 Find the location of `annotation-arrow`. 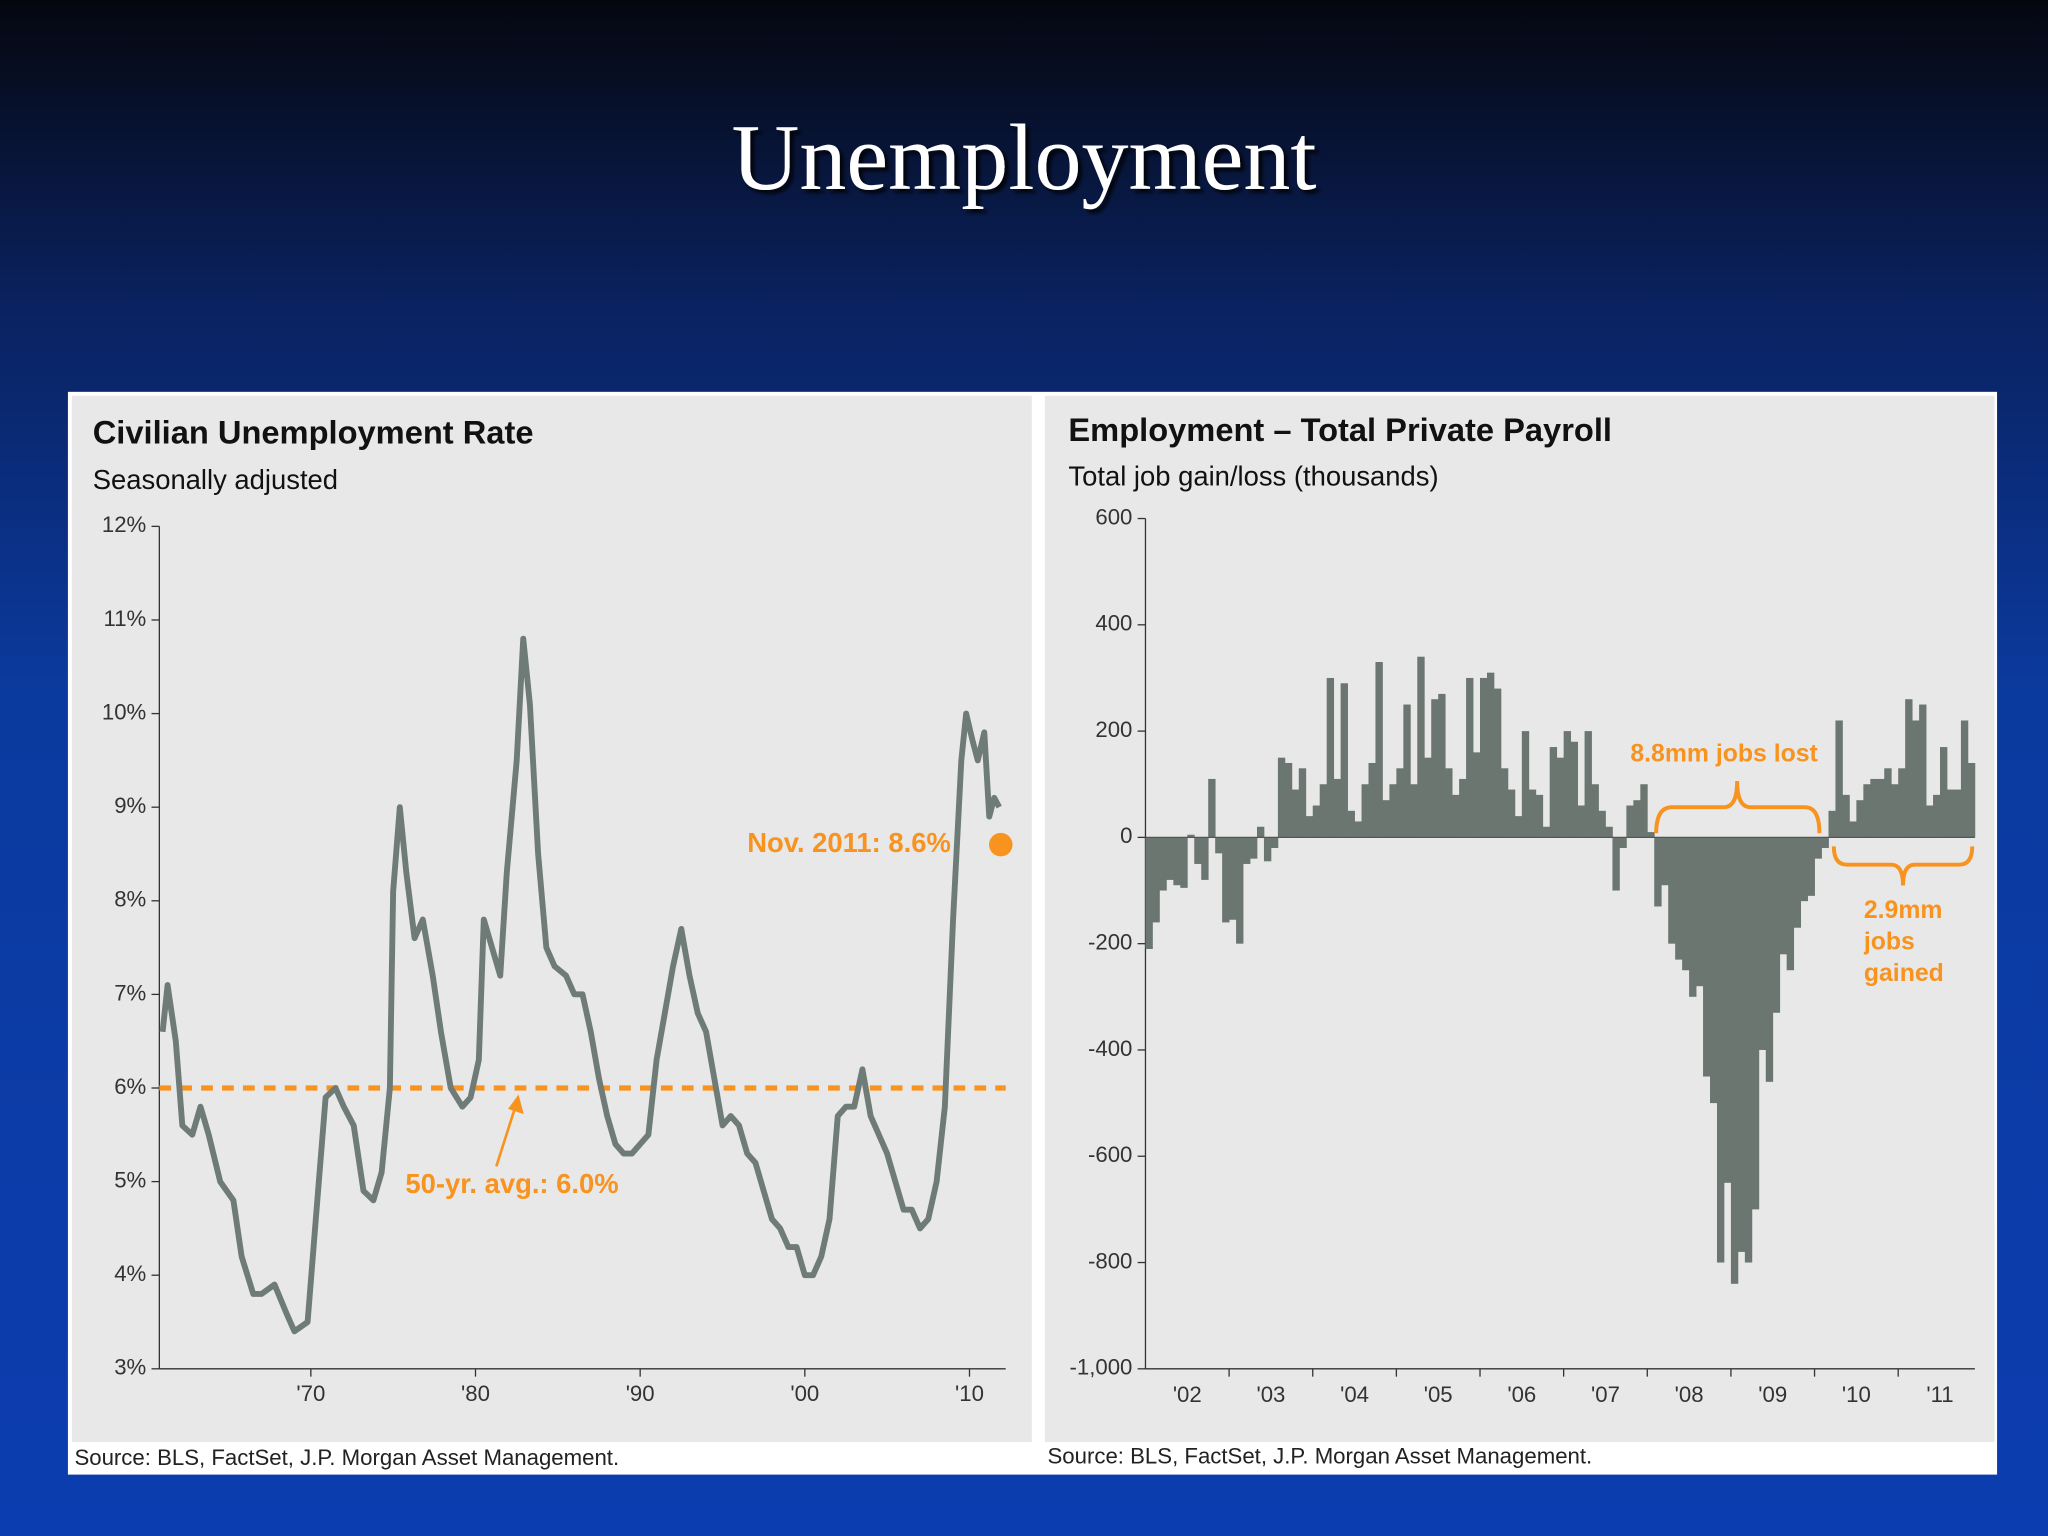

annotation-arrow is located at coordinates (506, 1135).